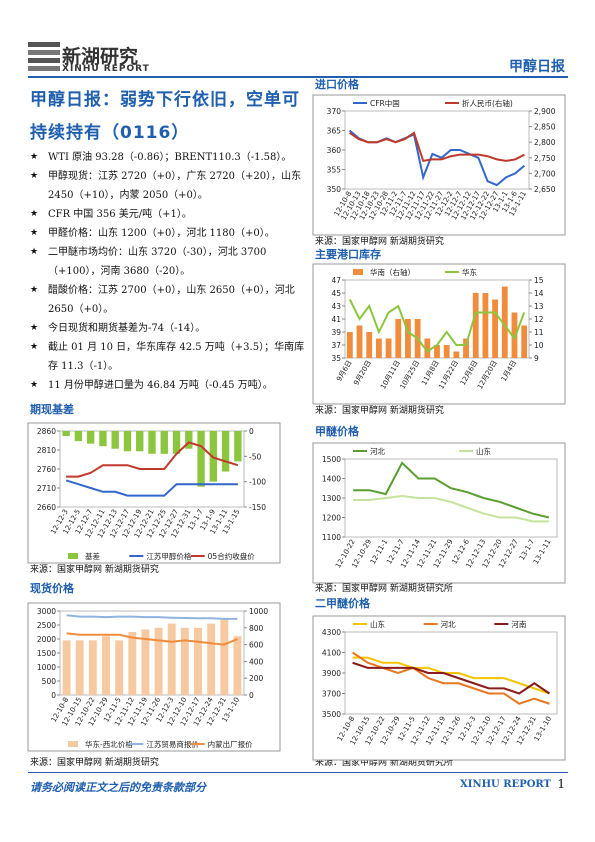  Describe the element at coordinates (545, 173) in the screenshot. I see `y-tick-label: 2,700` at that location.